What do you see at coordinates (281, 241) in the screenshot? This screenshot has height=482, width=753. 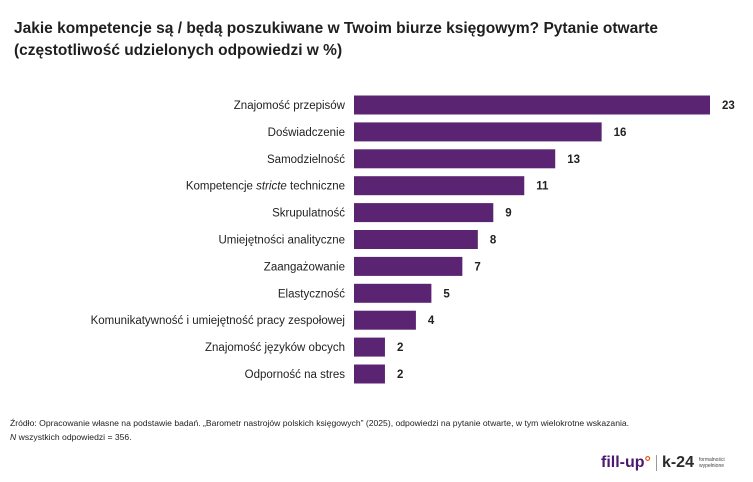 I see `category-label-5: Umiejętności analityczne` at bounding box center [281, 241].